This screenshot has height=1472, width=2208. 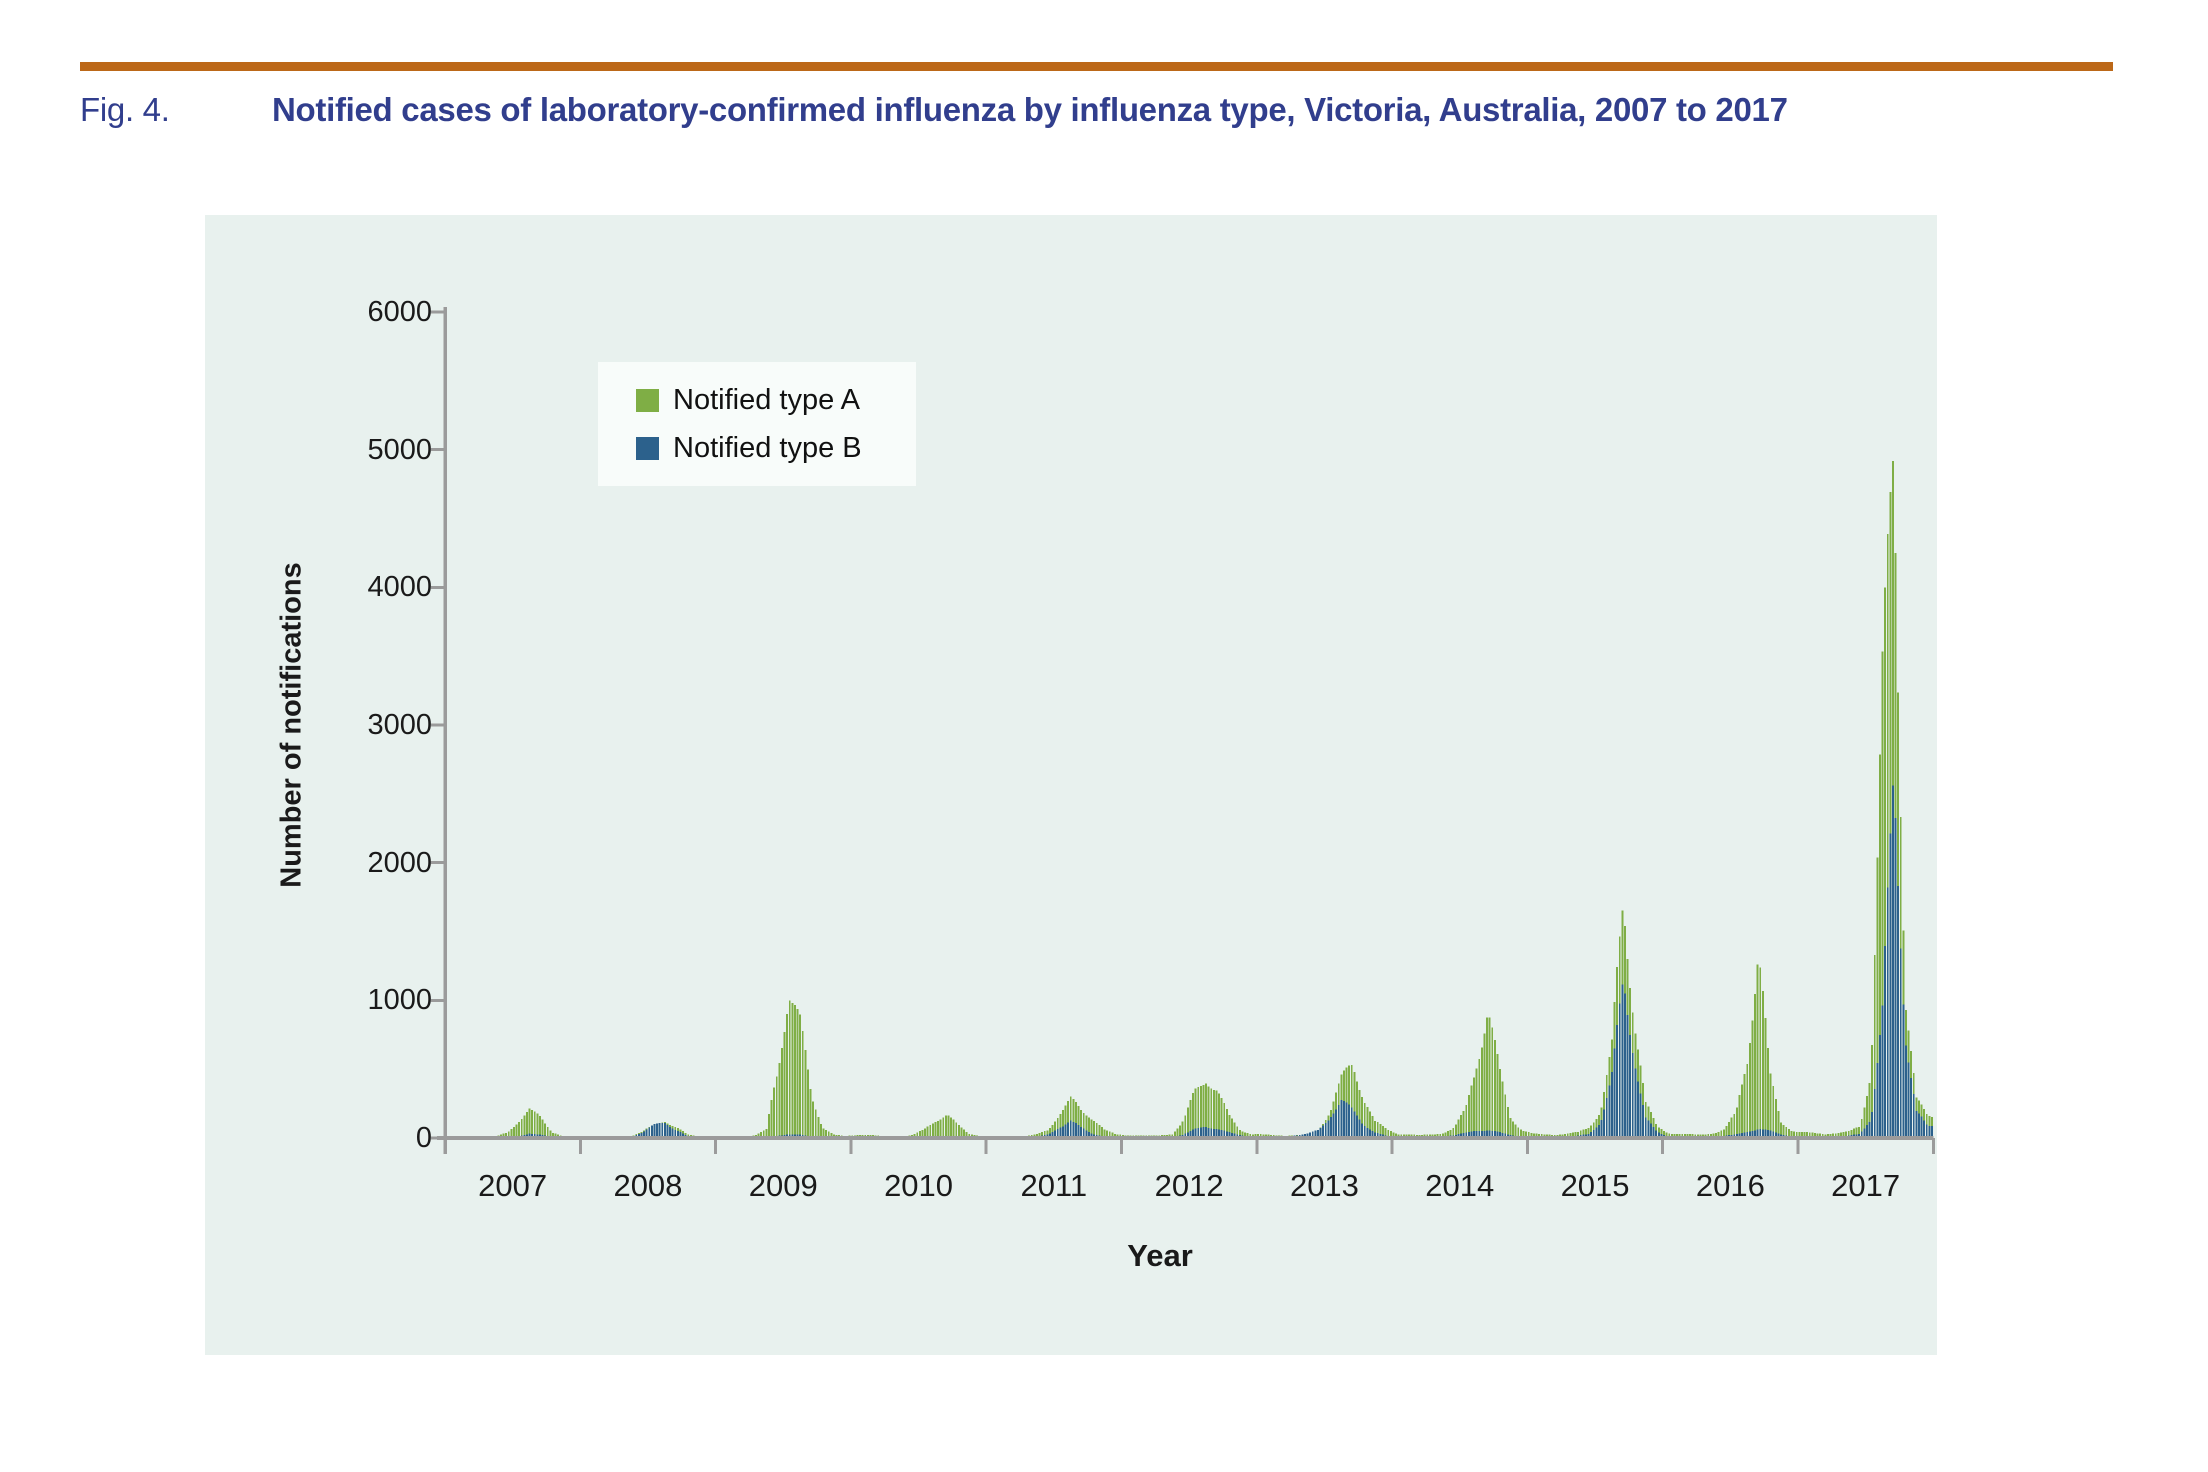 What do you see at coordinates (1054, 1185) in the screenshot?
I see `x-tick-label-2011: 2011` at bounding box center [1054, 1185].